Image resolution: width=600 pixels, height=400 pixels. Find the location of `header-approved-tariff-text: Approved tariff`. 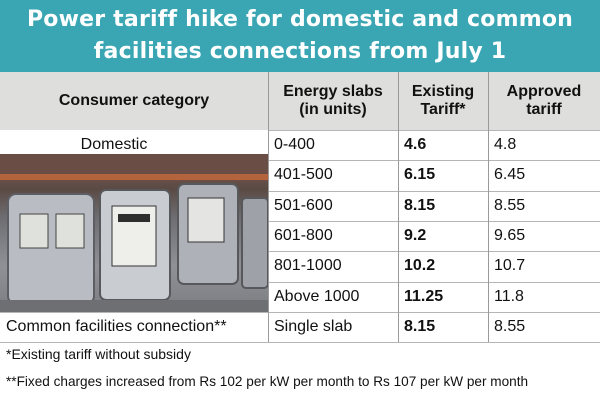

header-approved-tariff-text: Approved tariff is located at coordinates (544, 100).